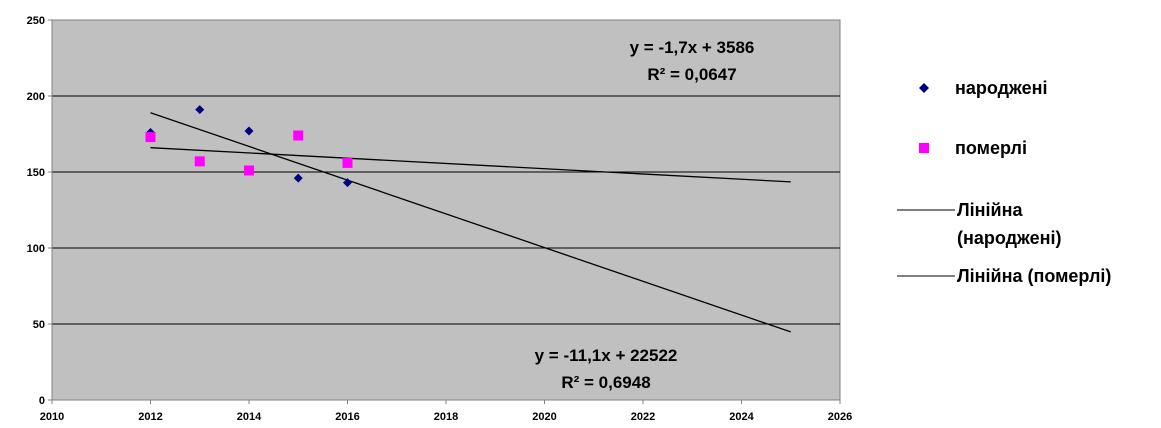 The height and width of the screenshot is (428, 1161). I want to click on legend-marker-born, so click(924, 88).